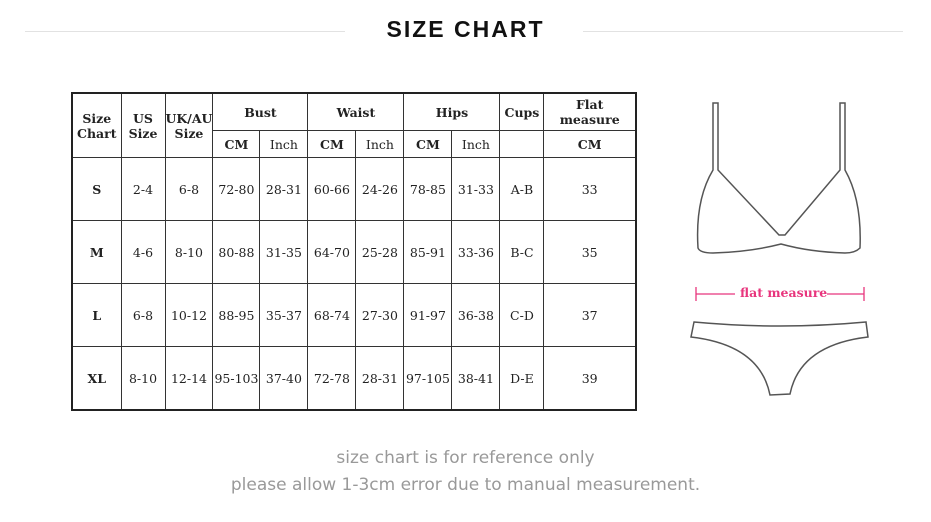  I want to click on cell-uk-au-size: 6-8, so click(189, 189).